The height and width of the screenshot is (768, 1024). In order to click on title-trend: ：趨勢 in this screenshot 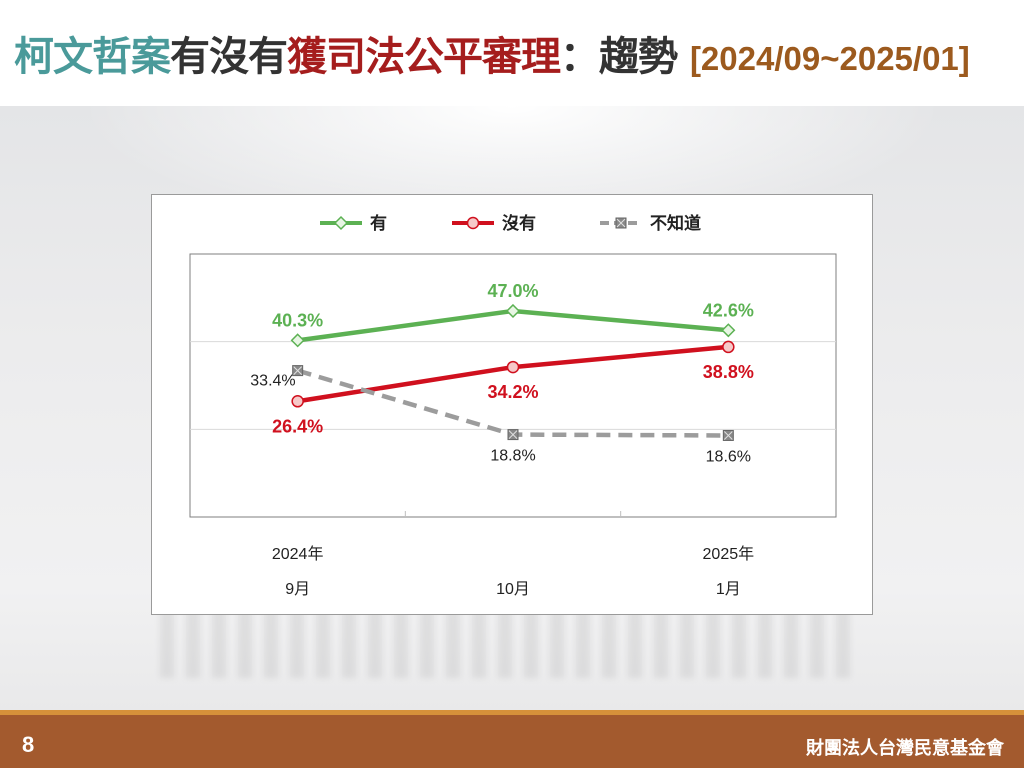, I will do `click(619, 57)`.